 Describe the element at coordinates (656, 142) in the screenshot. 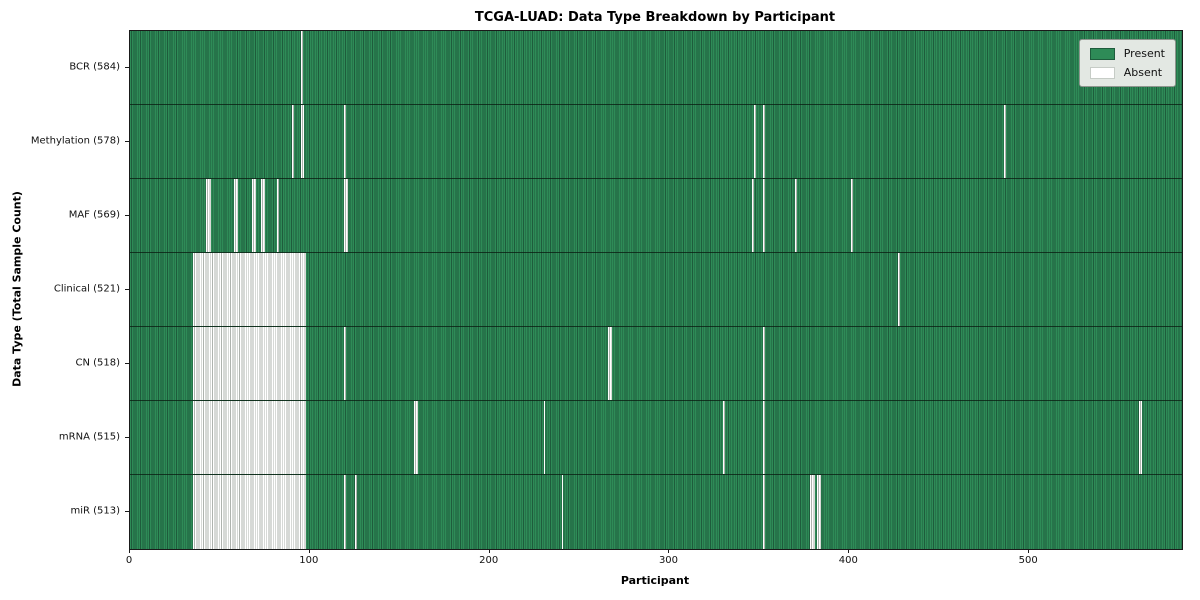

I see `data-row-methylation` at that location.